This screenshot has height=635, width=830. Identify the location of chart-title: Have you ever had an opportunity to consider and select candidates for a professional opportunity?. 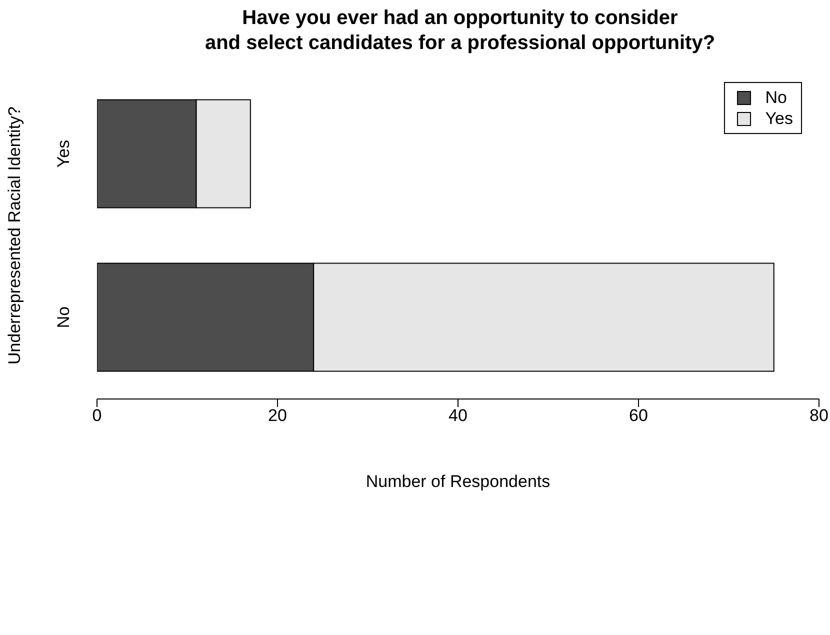
(460, 31).